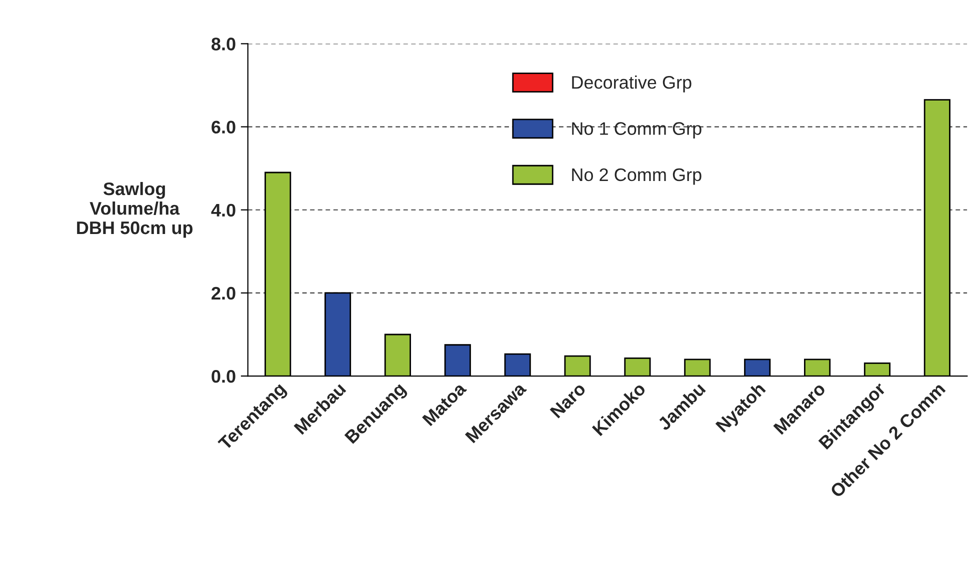  What do you see at coordinates (637, 176) in the screenshot?
I see `legend-label: No 2 Comm Grp` at bounding box center [637, 176].